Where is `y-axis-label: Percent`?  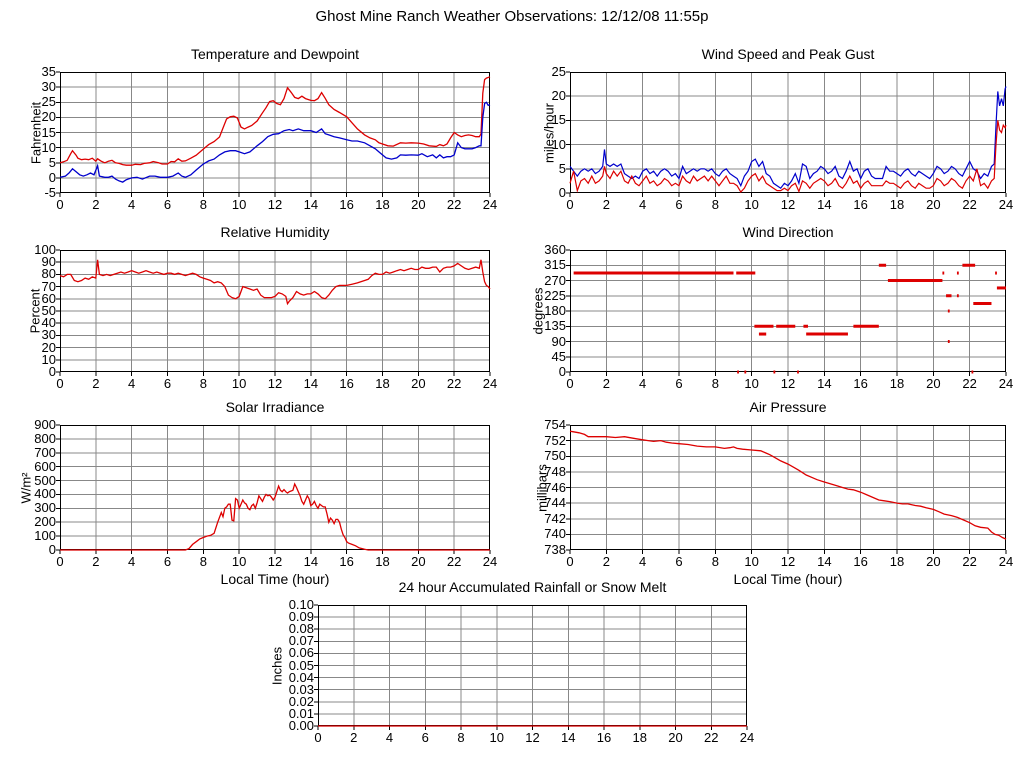
y-axis-label: Percent is located at coordinates (35, 311).